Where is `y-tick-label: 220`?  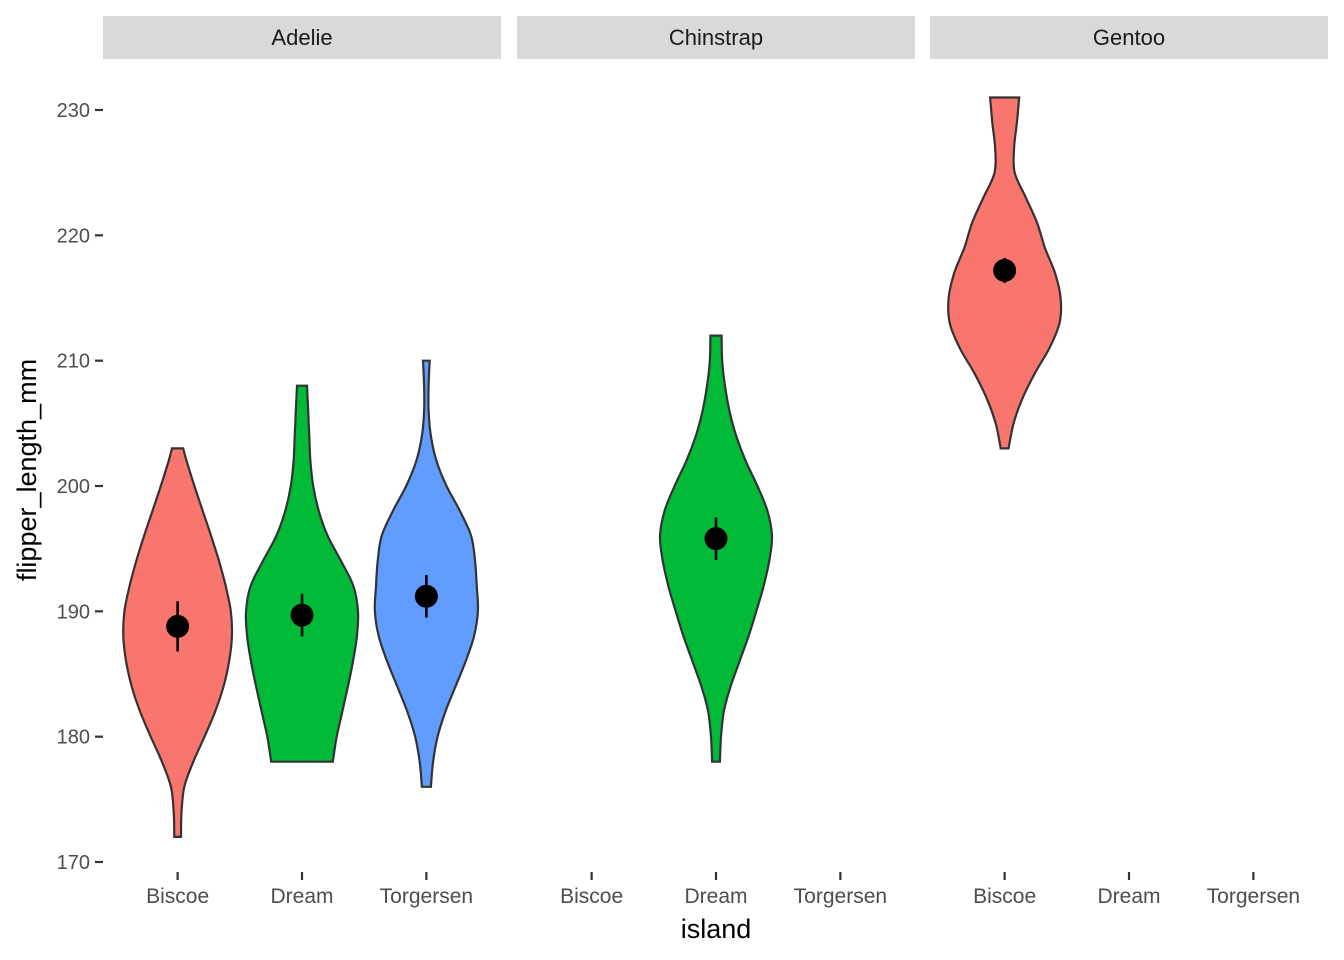 y-tick-label: 220 is located at coordinates (73, 236).